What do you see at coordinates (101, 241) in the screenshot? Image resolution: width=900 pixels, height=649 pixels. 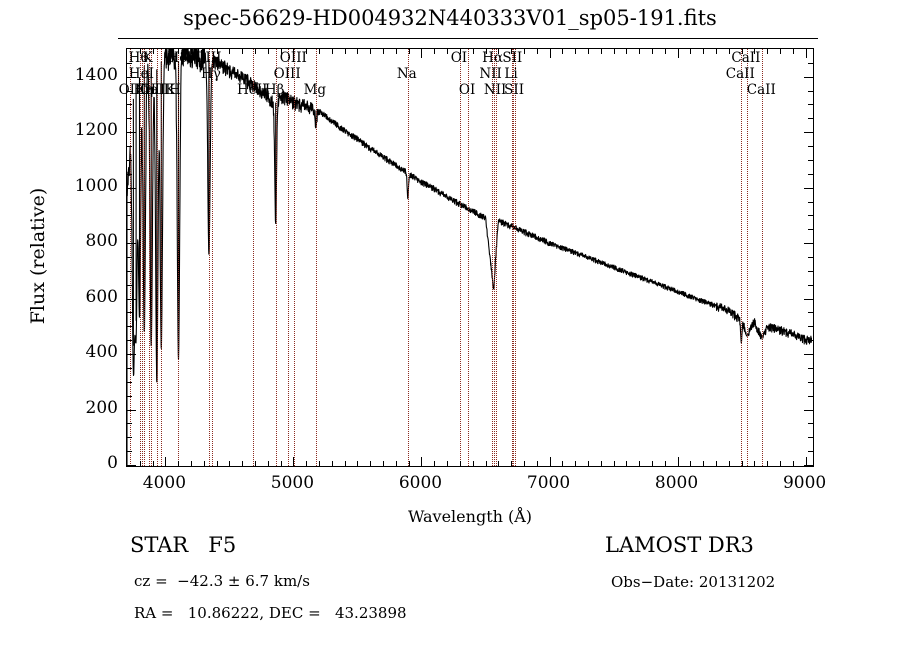 I see `y-tick-label: 800` at bounding box center [101, 241].